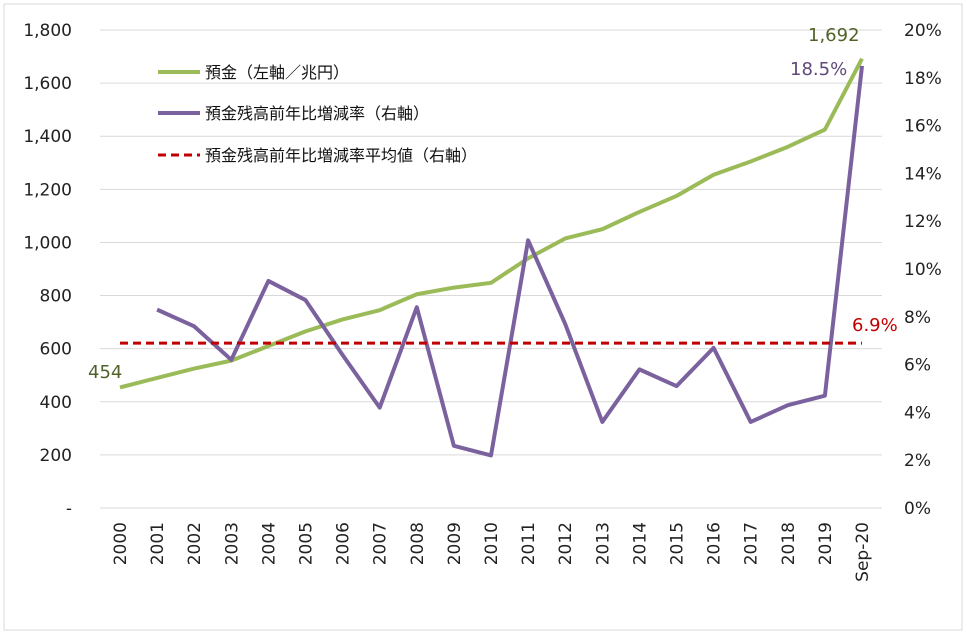 Image resolution: width=967 pixels, height=635 pixels. Describe the element at coordinates (455, 543) in the screenshot. I see `x-tick-label: 2009` at that location.